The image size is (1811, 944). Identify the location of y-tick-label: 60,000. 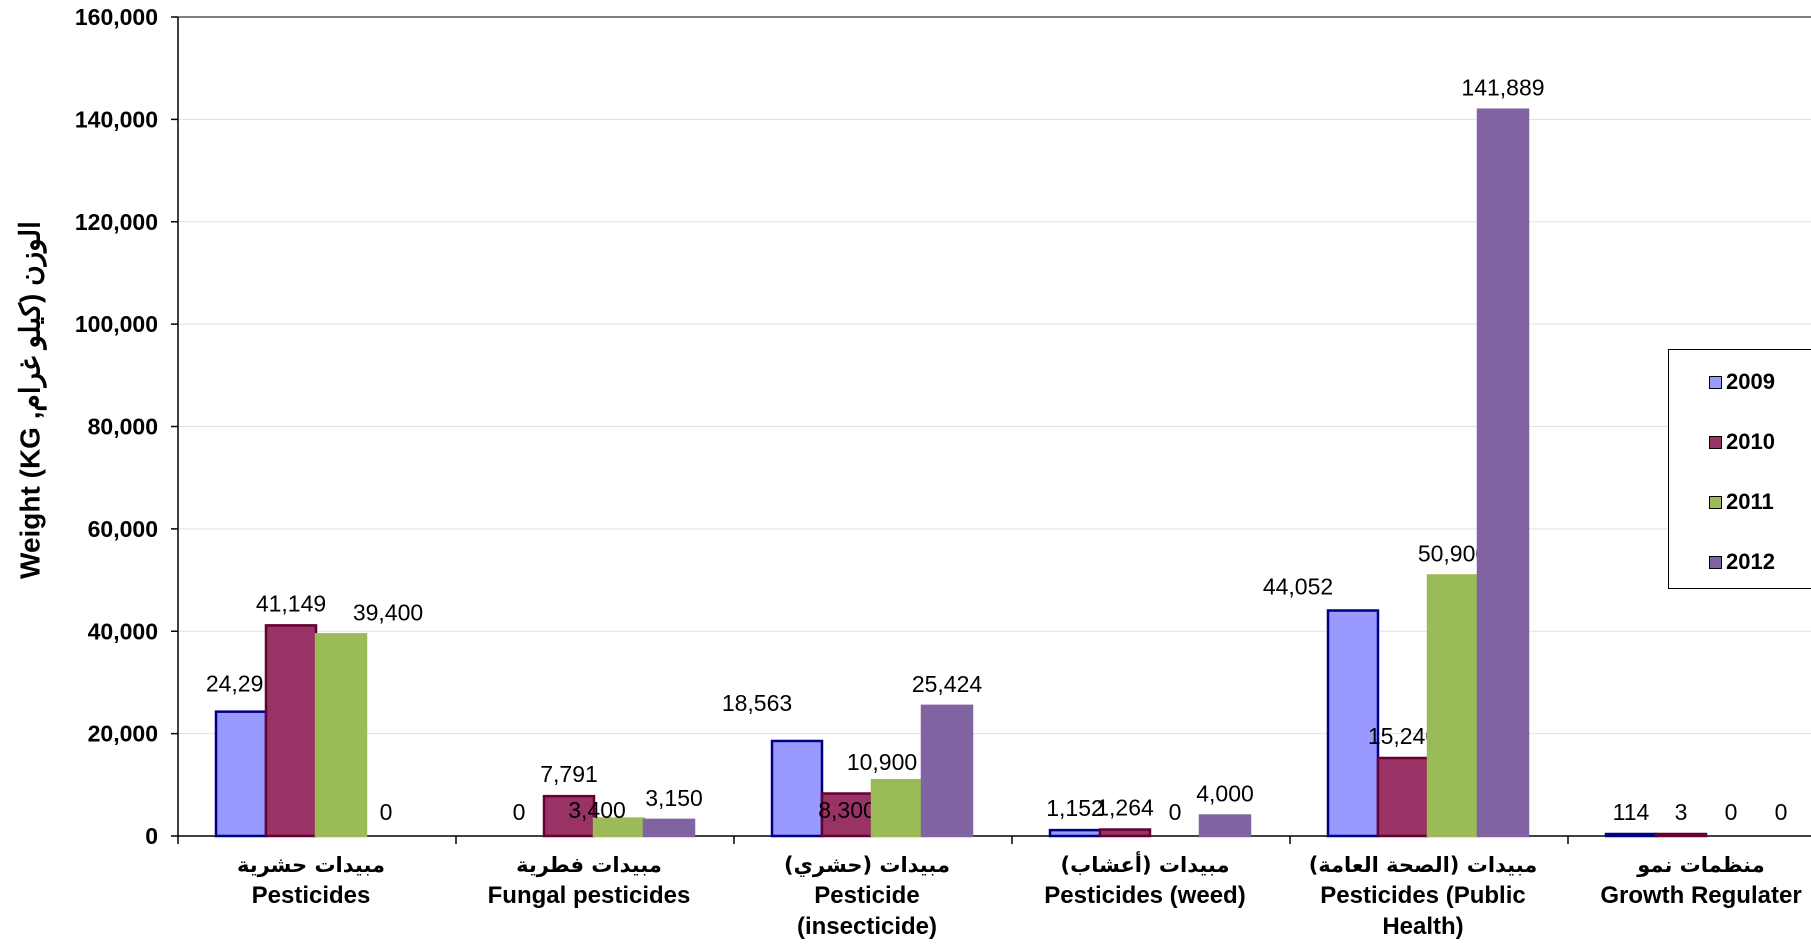
(123, 529).